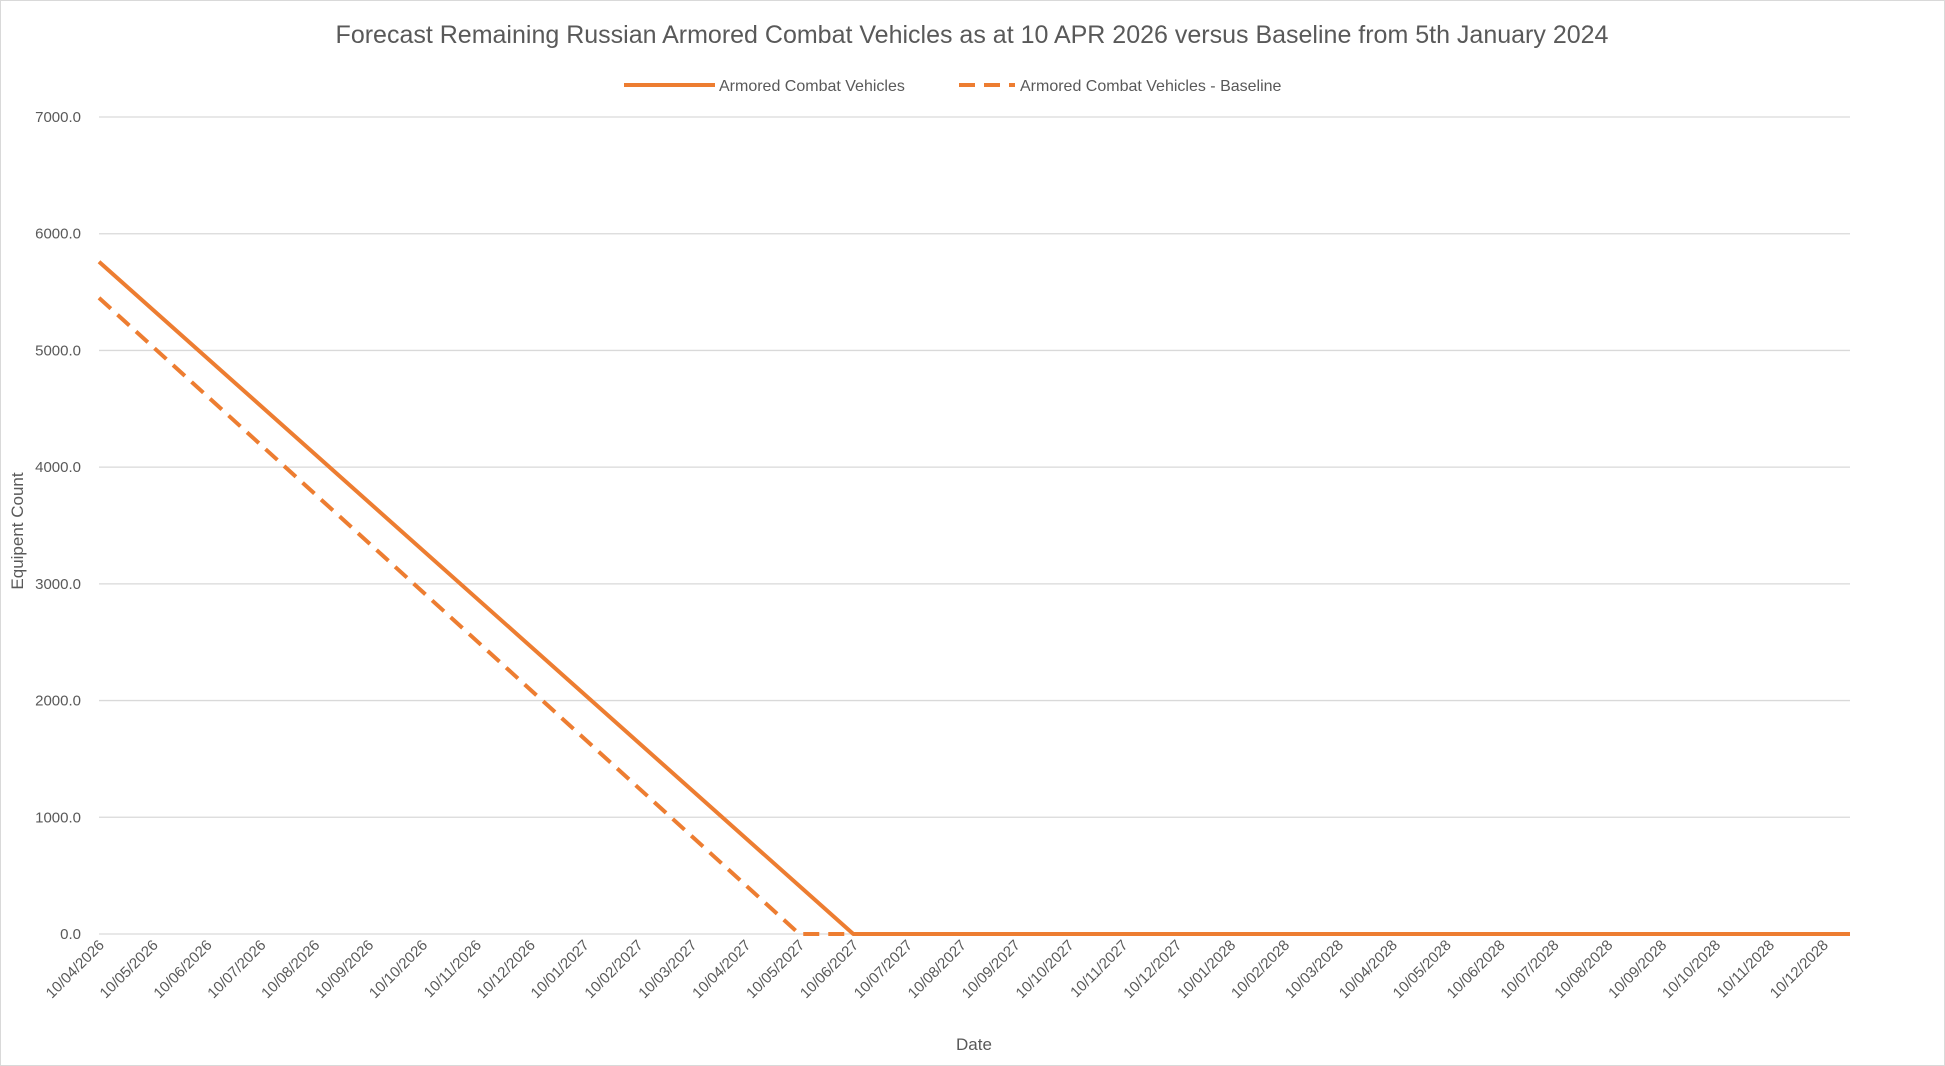 This screenshot has width=1945, height=1066. What do you see at coordinates (398, 969) in the screenshot?
I see `x-tick-label: 10/10/2026` at bounding box center [398, 969].